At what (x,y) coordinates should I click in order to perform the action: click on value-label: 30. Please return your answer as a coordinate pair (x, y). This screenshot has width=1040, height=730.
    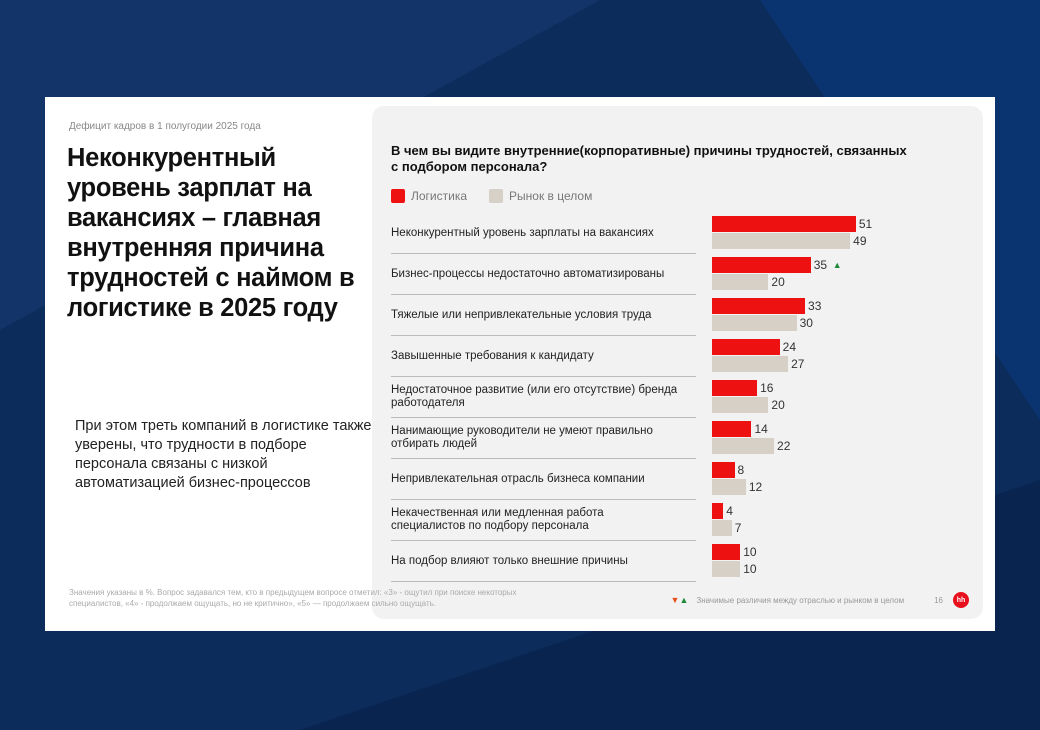
    Looking at the image, I should click on (806, 323).